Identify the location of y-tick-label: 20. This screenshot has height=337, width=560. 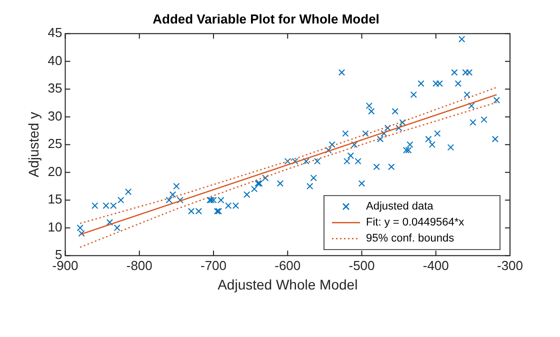
(55, 171).